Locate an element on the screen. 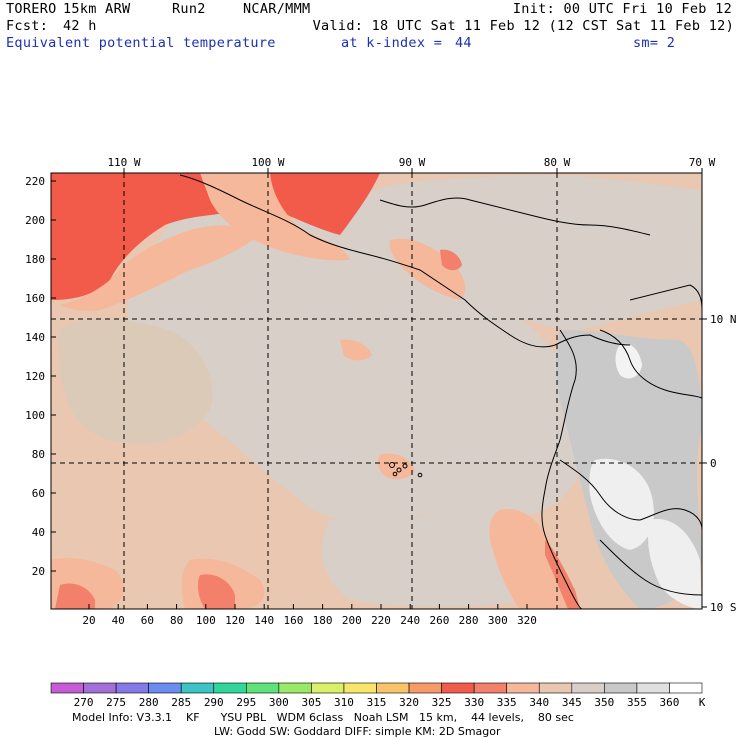 The height and width of the screenshot is (740, 740). left-tick-label: 200 is located at coordinates (35, 220).